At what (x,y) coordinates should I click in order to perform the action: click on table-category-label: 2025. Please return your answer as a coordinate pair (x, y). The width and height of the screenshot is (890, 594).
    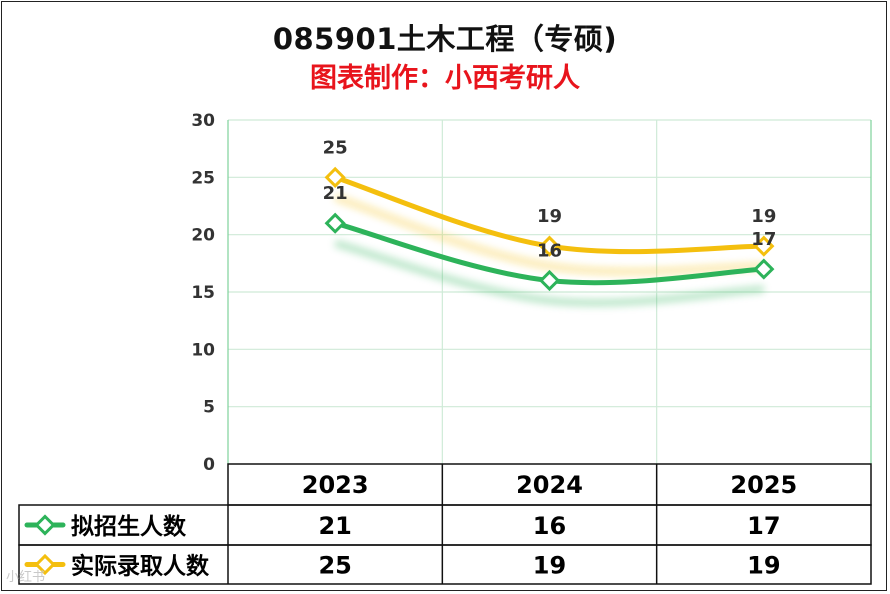
    Looking at the image, I should click on (763, 485).